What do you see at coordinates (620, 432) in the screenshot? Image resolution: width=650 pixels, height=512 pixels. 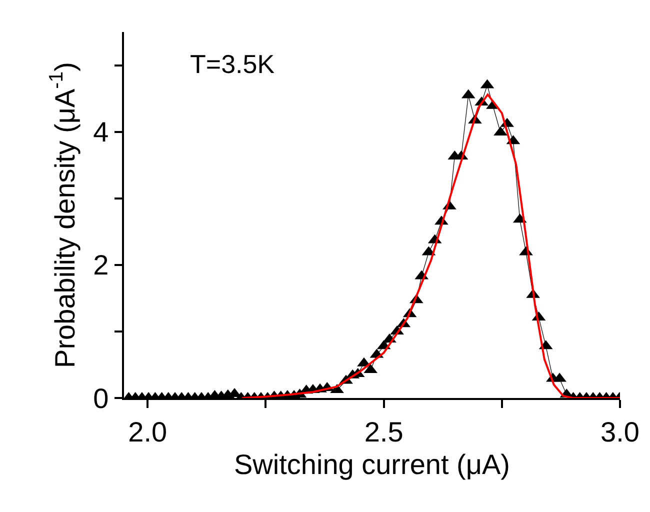 I see `x-tick-label: 3.0` at bounding box center [620, 432].